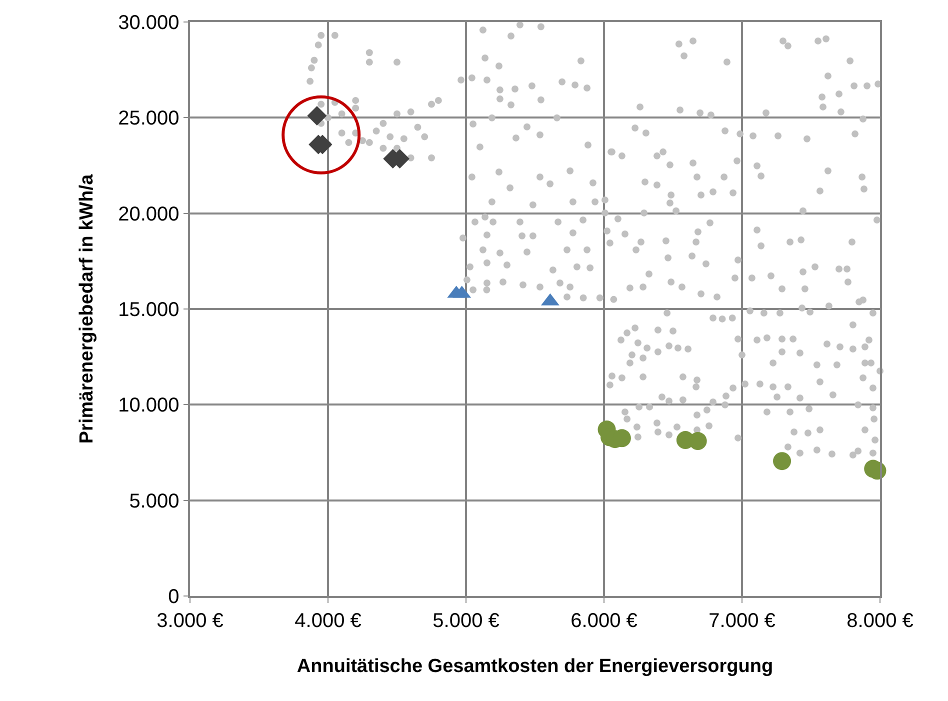 This screenshot has height=701, width=948. What do you see at coordinates (880, 621) in the screenshot?
I see `x-tick-label: 8.000 €` at bounding box center [880, 621].